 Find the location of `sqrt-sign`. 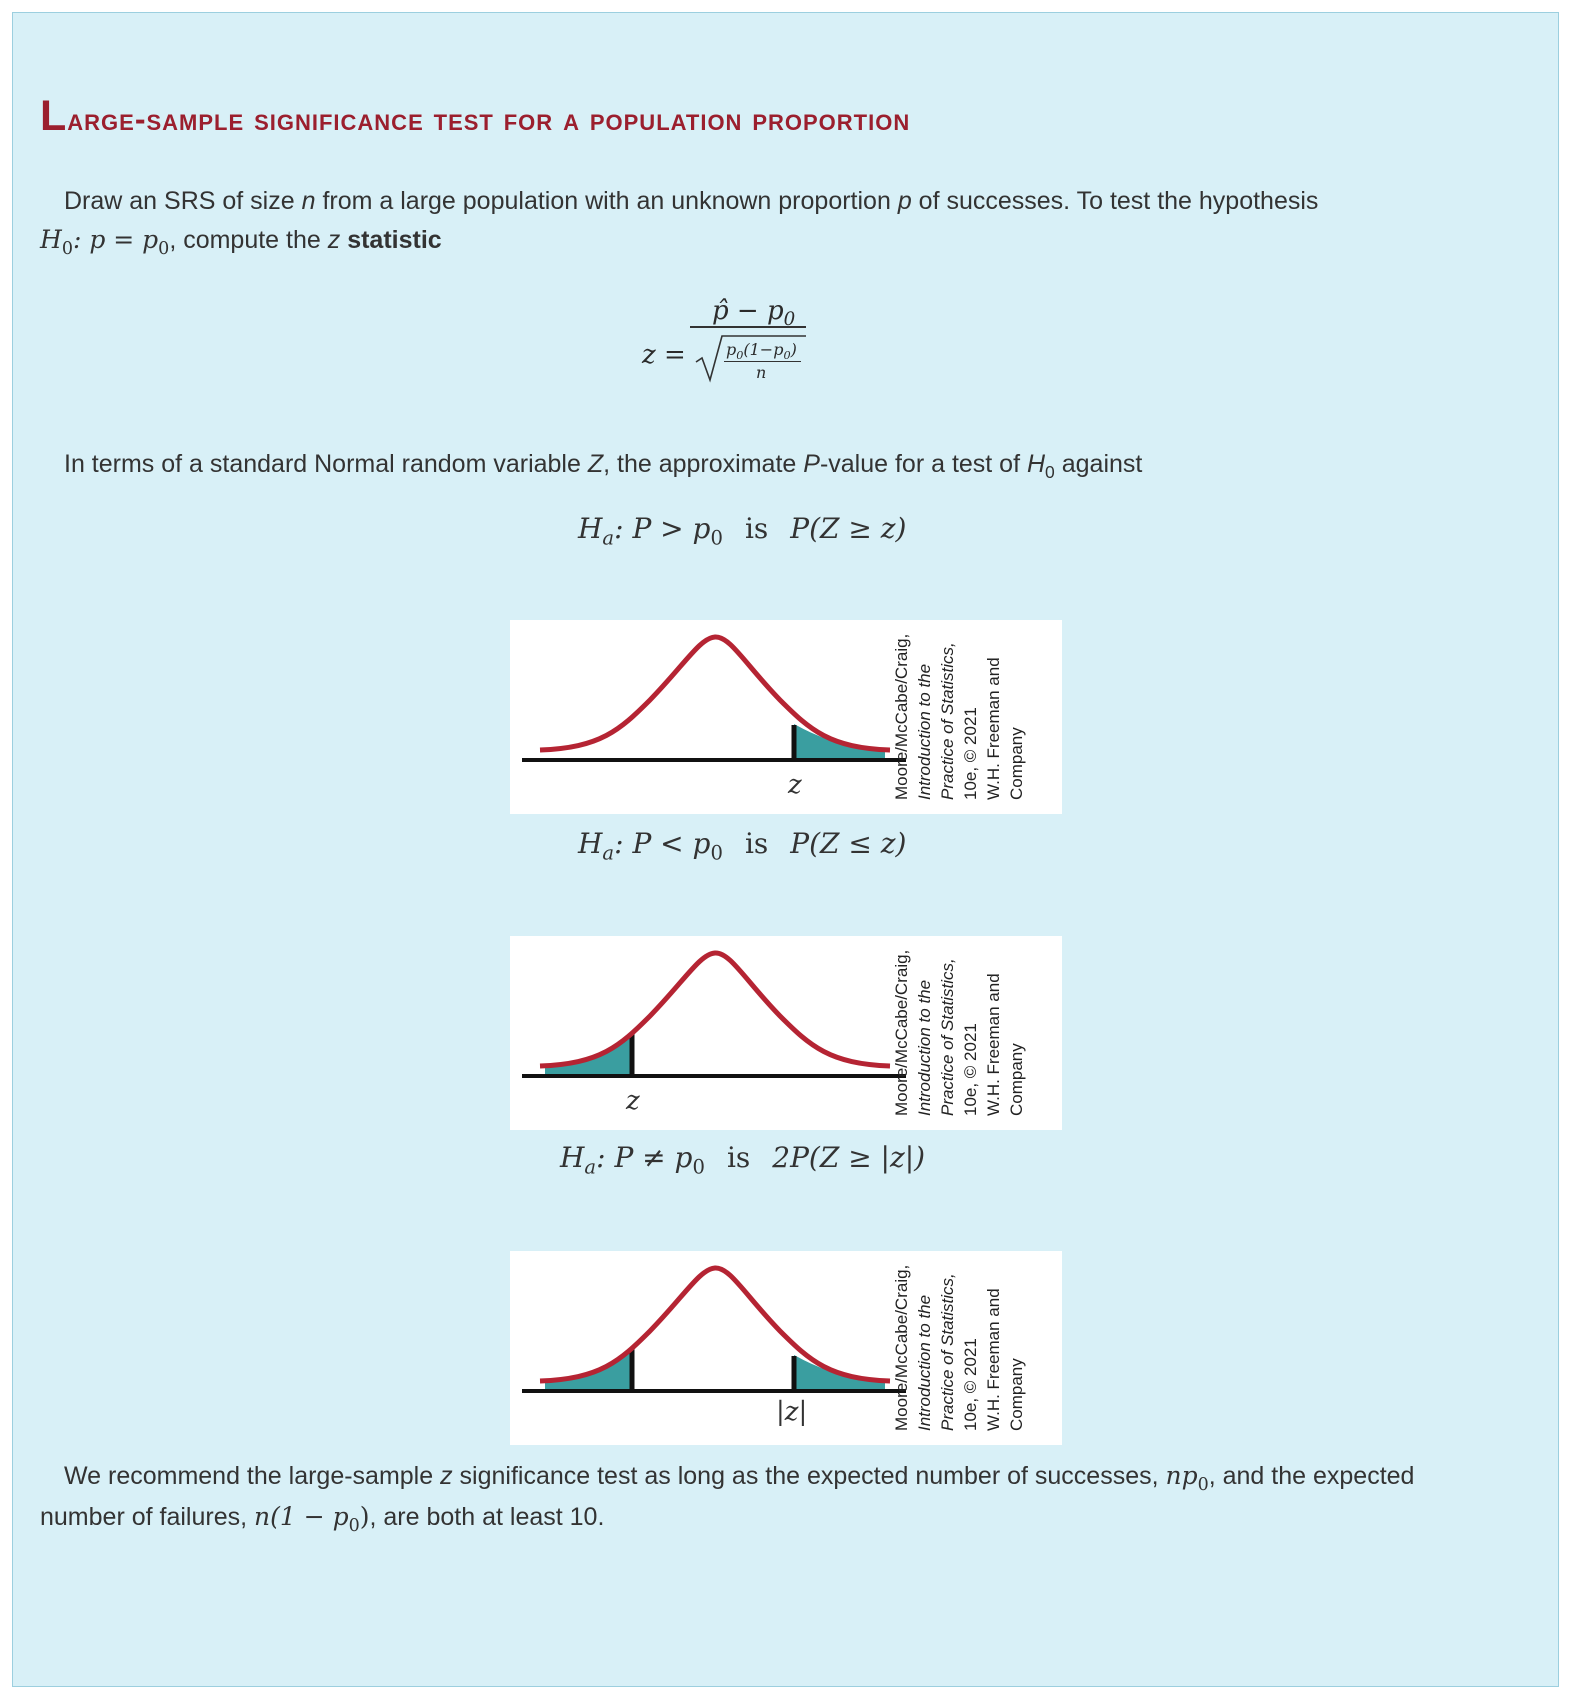

sqrt-sign is located at coordinates (750, 359).